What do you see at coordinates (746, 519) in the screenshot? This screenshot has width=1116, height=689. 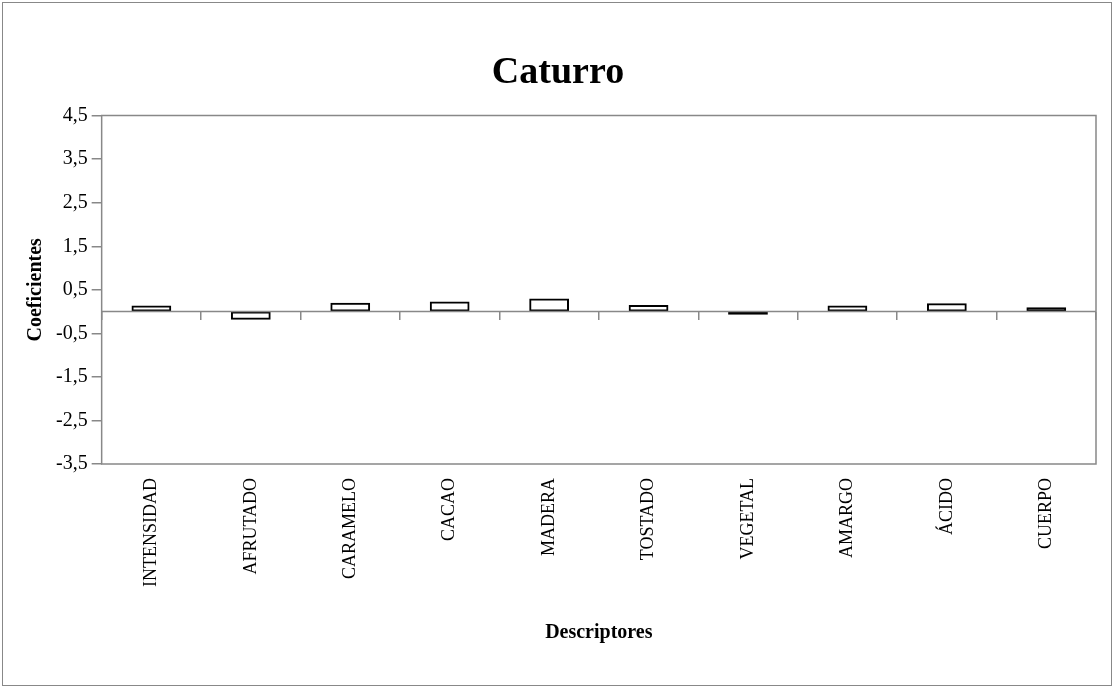 I see `x-tick-label: VEGETAL` at bounding box center [746, 519].